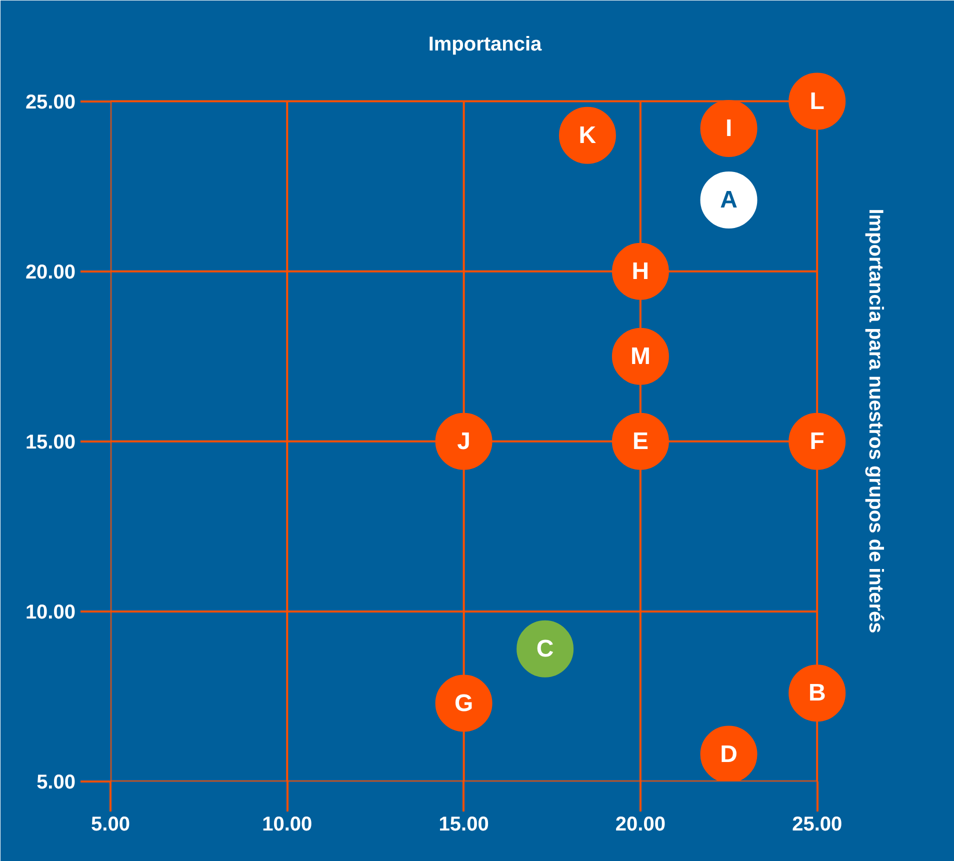 This screenshot has height=861, width=954. What do you see at coordinates (485, 45) in the screenshot?
I see `chart-title: Importancia` at bounding box center [485, 45].